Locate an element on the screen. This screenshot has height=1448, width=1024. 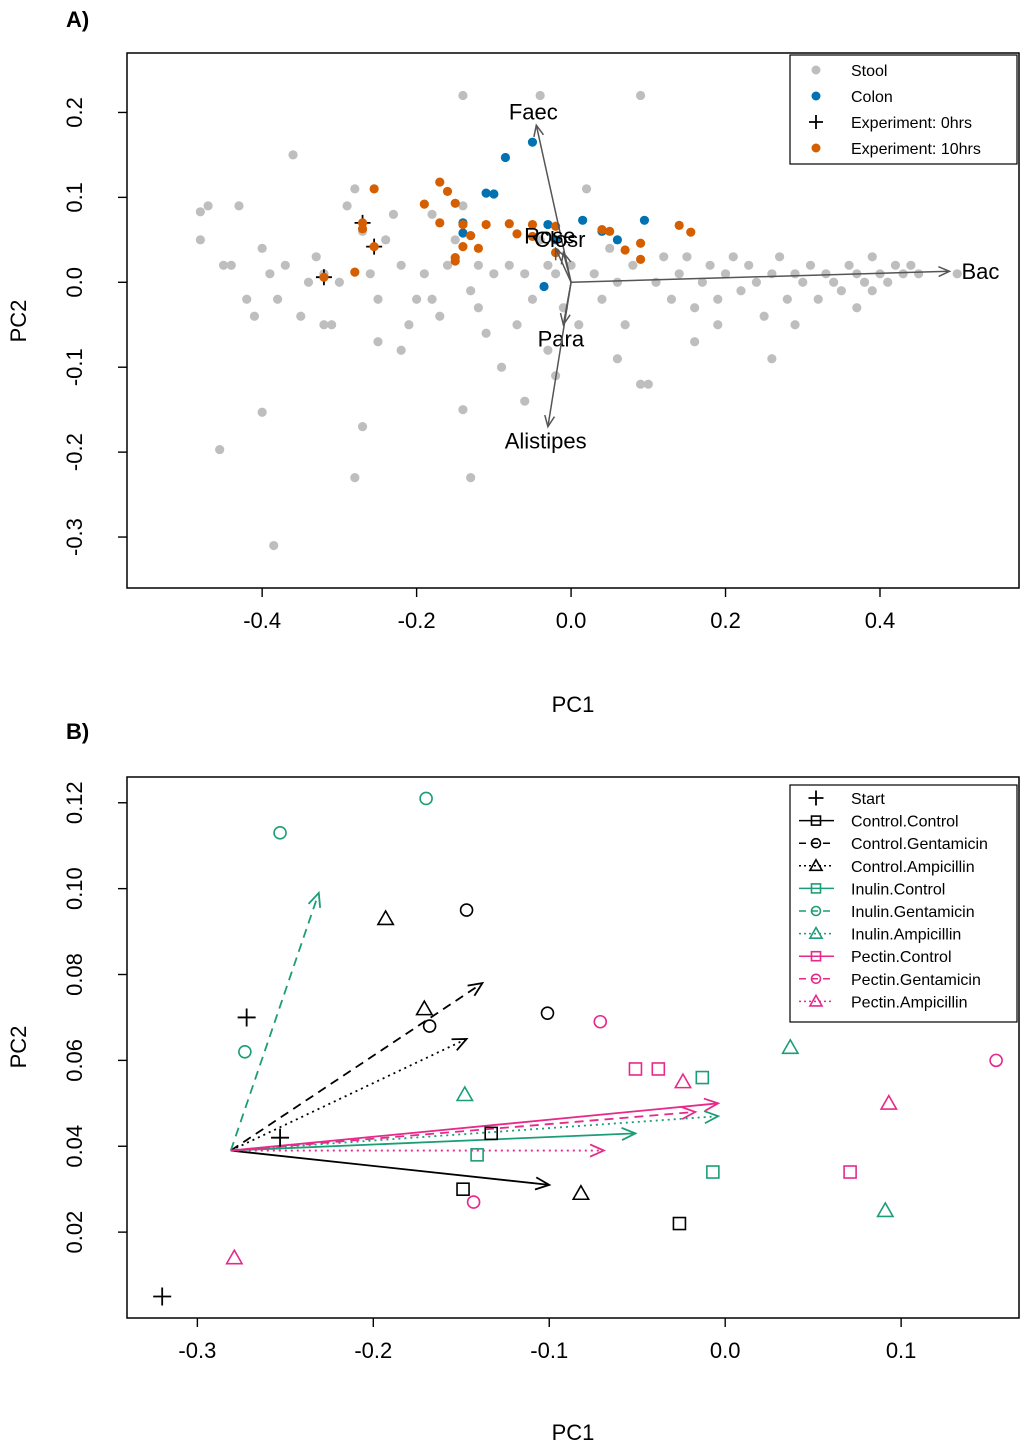
legend-label-inulin-control: Inulin.Control is located at coordinates (898, 889).